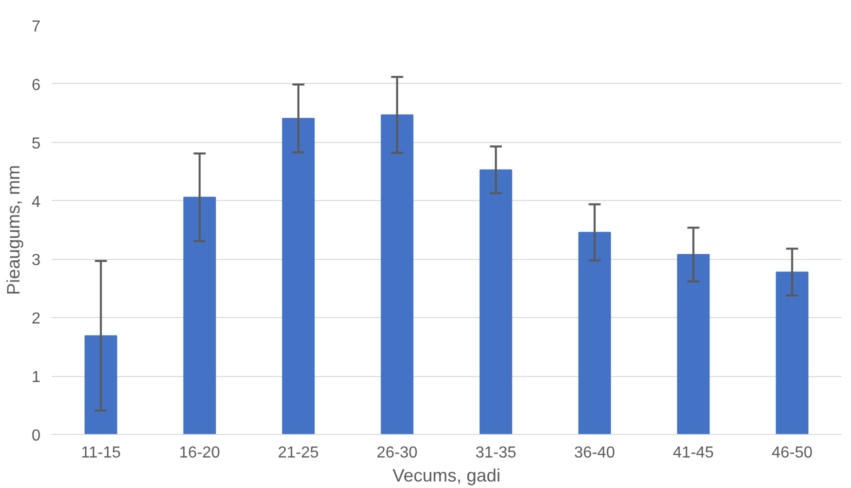 The width and height of the screenshot is (851, 488). I want to click on y-tick-label: 3, so click(36, 261).